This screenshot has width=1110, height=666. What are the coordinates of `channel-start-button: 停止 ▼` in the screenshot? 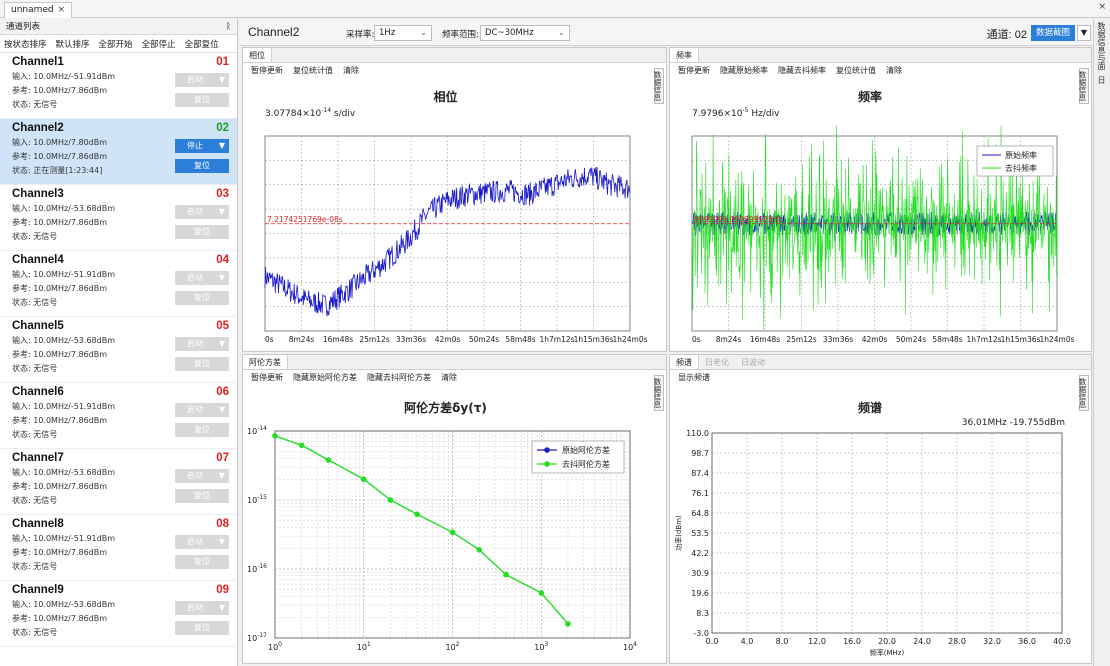 It's located at (202, 146).